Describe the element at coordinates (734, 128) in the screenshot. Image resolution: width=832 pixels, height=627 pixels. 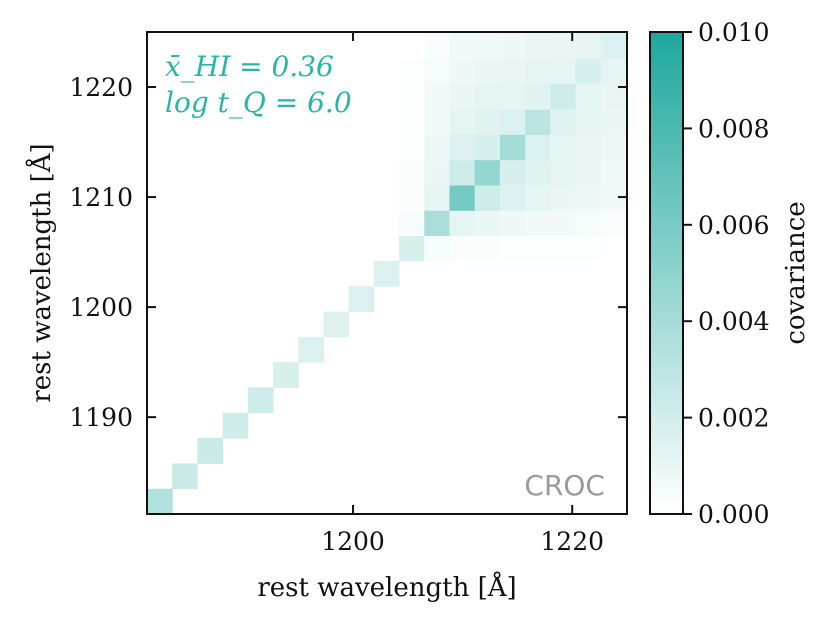
I see `colorbar-tick-label: 0.008` at that location.